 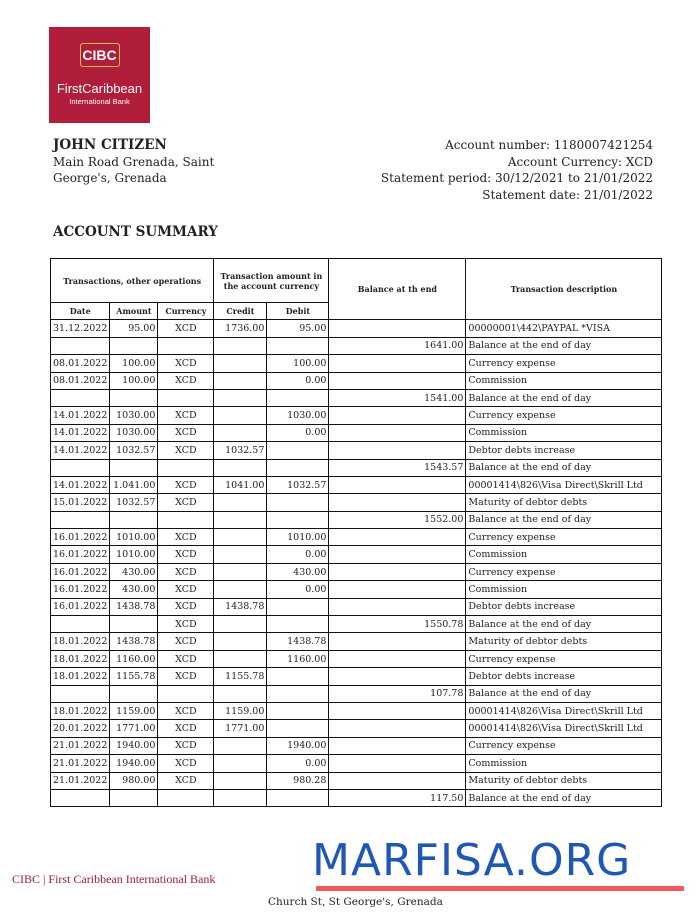 What do you see at coordinates (397, 467) in the screenshot?
I see `cell-balance: 1543.57` at bounding box center [397, 467].